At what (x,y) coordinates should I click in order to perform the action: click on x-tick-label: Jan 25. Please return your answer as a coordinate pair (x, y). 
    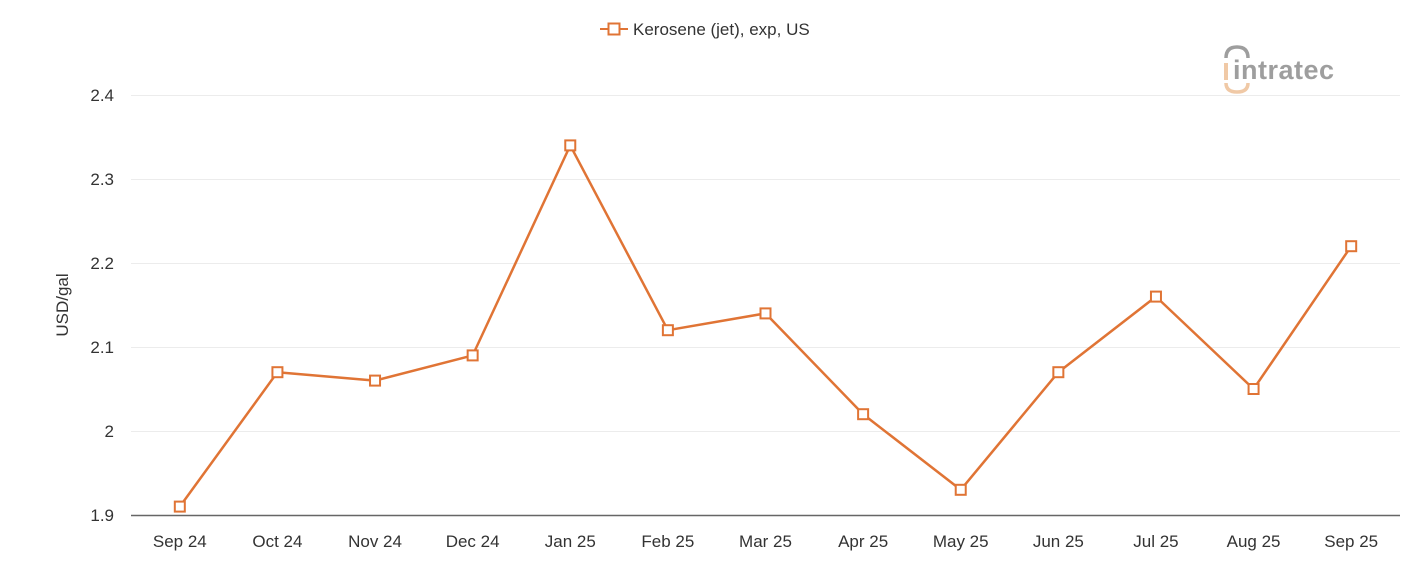
    Looking at the image, I should click on (570, 541).